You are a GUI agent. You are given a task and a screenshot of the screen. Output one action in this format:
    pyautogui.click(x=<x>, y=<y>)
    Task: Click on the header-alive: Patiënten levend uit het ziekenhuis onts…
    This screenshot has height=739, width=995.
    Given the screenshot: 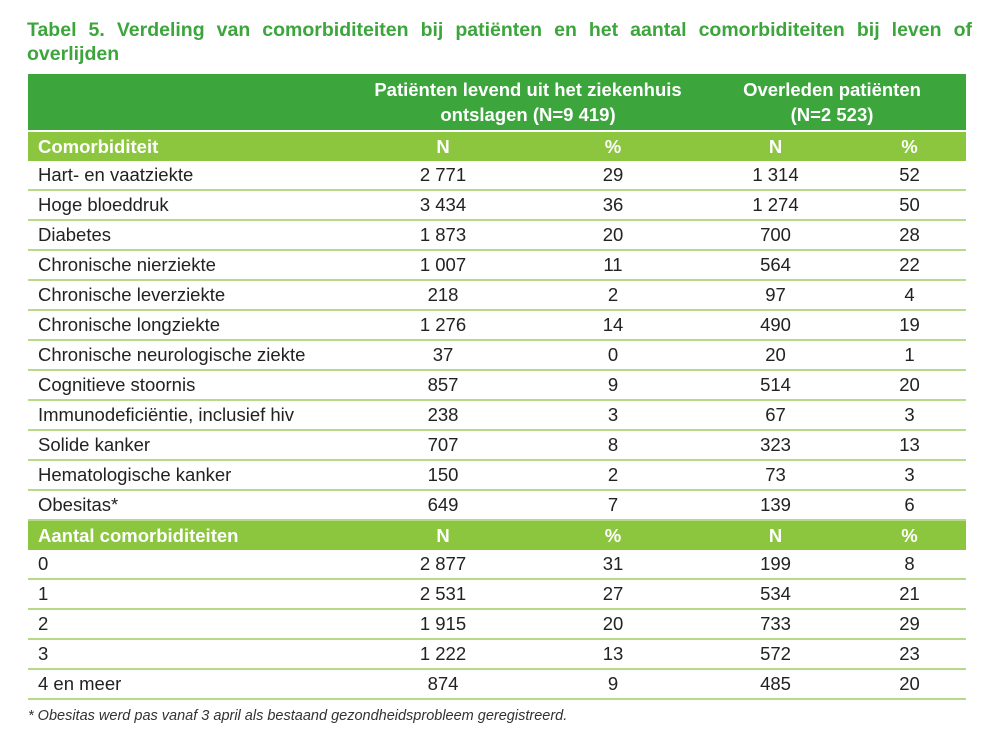 What is the action you would take?
    pyautogui.click(x=528, y=102)
    